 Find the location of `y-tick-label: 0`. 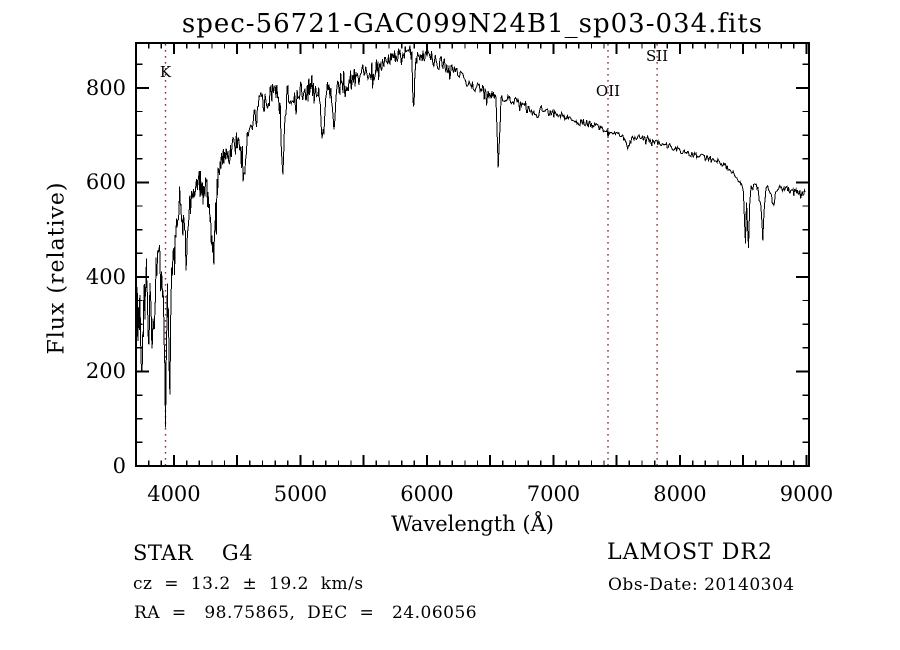

y-tick-label: 0 is located at coordinates (119, 466).